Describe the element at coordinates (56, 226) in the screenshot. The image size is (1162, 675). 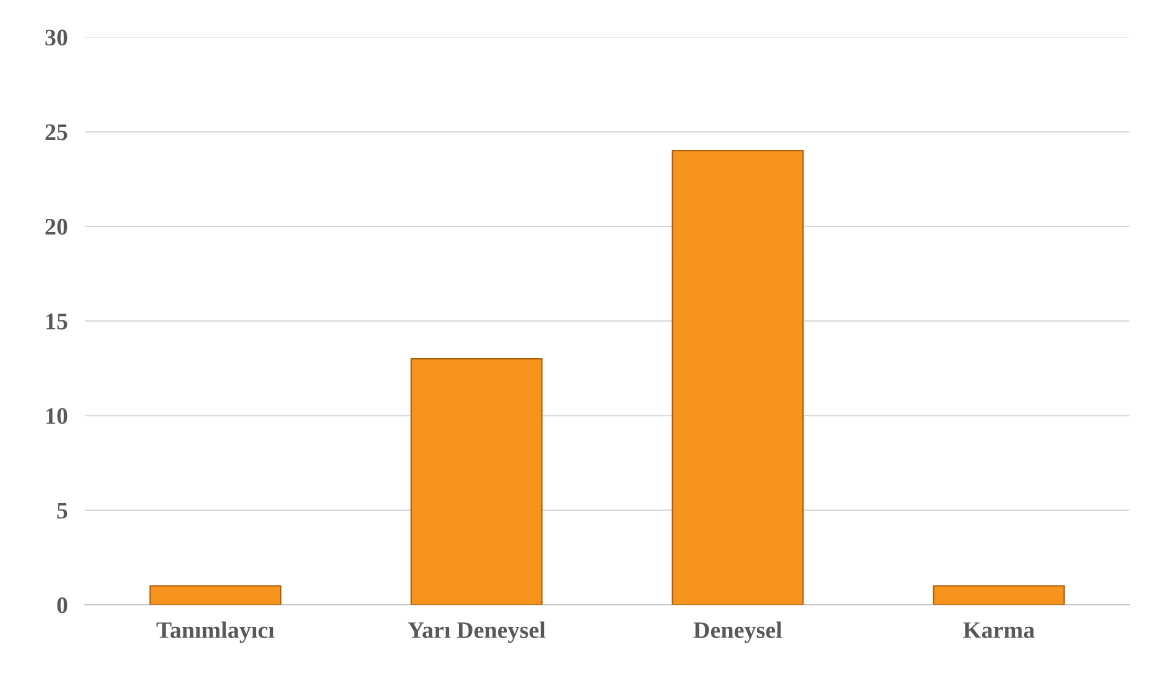
I see `y-tick-label: 20` at that location.